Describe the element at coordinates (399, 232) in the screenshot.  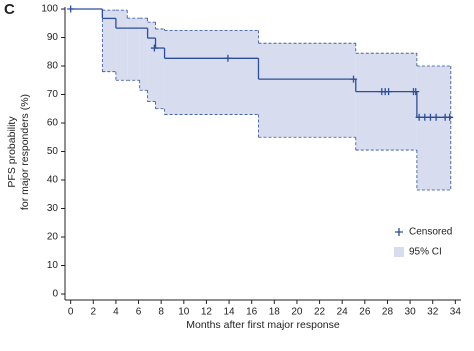
I see `legend-censor-mark` at that location.